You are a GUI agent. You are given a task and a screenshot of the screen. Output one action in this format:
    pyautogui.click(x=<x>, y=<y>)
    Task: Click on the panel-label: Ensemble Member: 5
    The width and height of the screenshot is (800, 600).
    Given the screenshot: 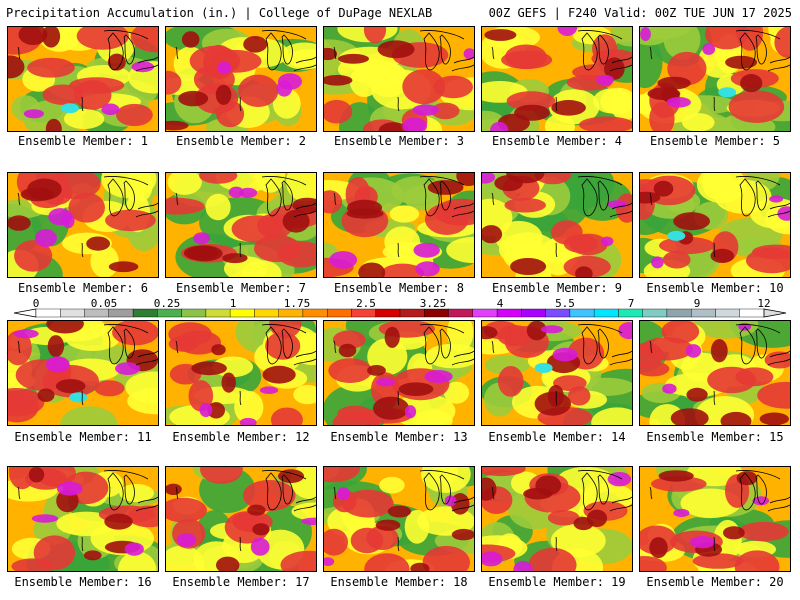 What is the action you would take?
    pyautogui.click(x=715, y=141)
    